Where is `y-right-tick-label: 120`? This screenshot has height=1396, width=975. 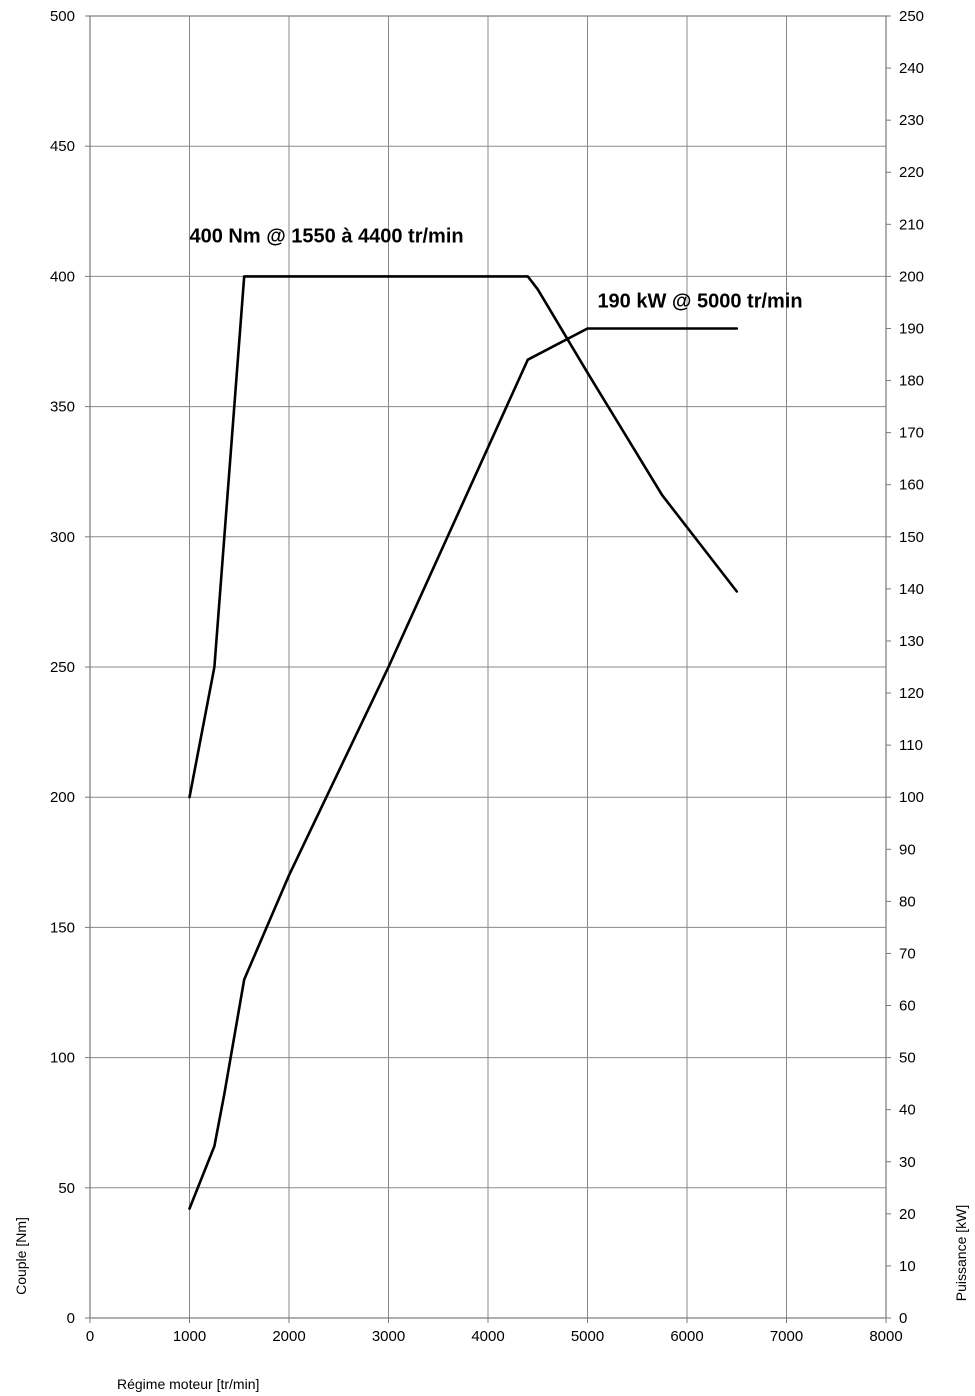
y-right-tick-label: 120 is located at coordinates (911, 693).